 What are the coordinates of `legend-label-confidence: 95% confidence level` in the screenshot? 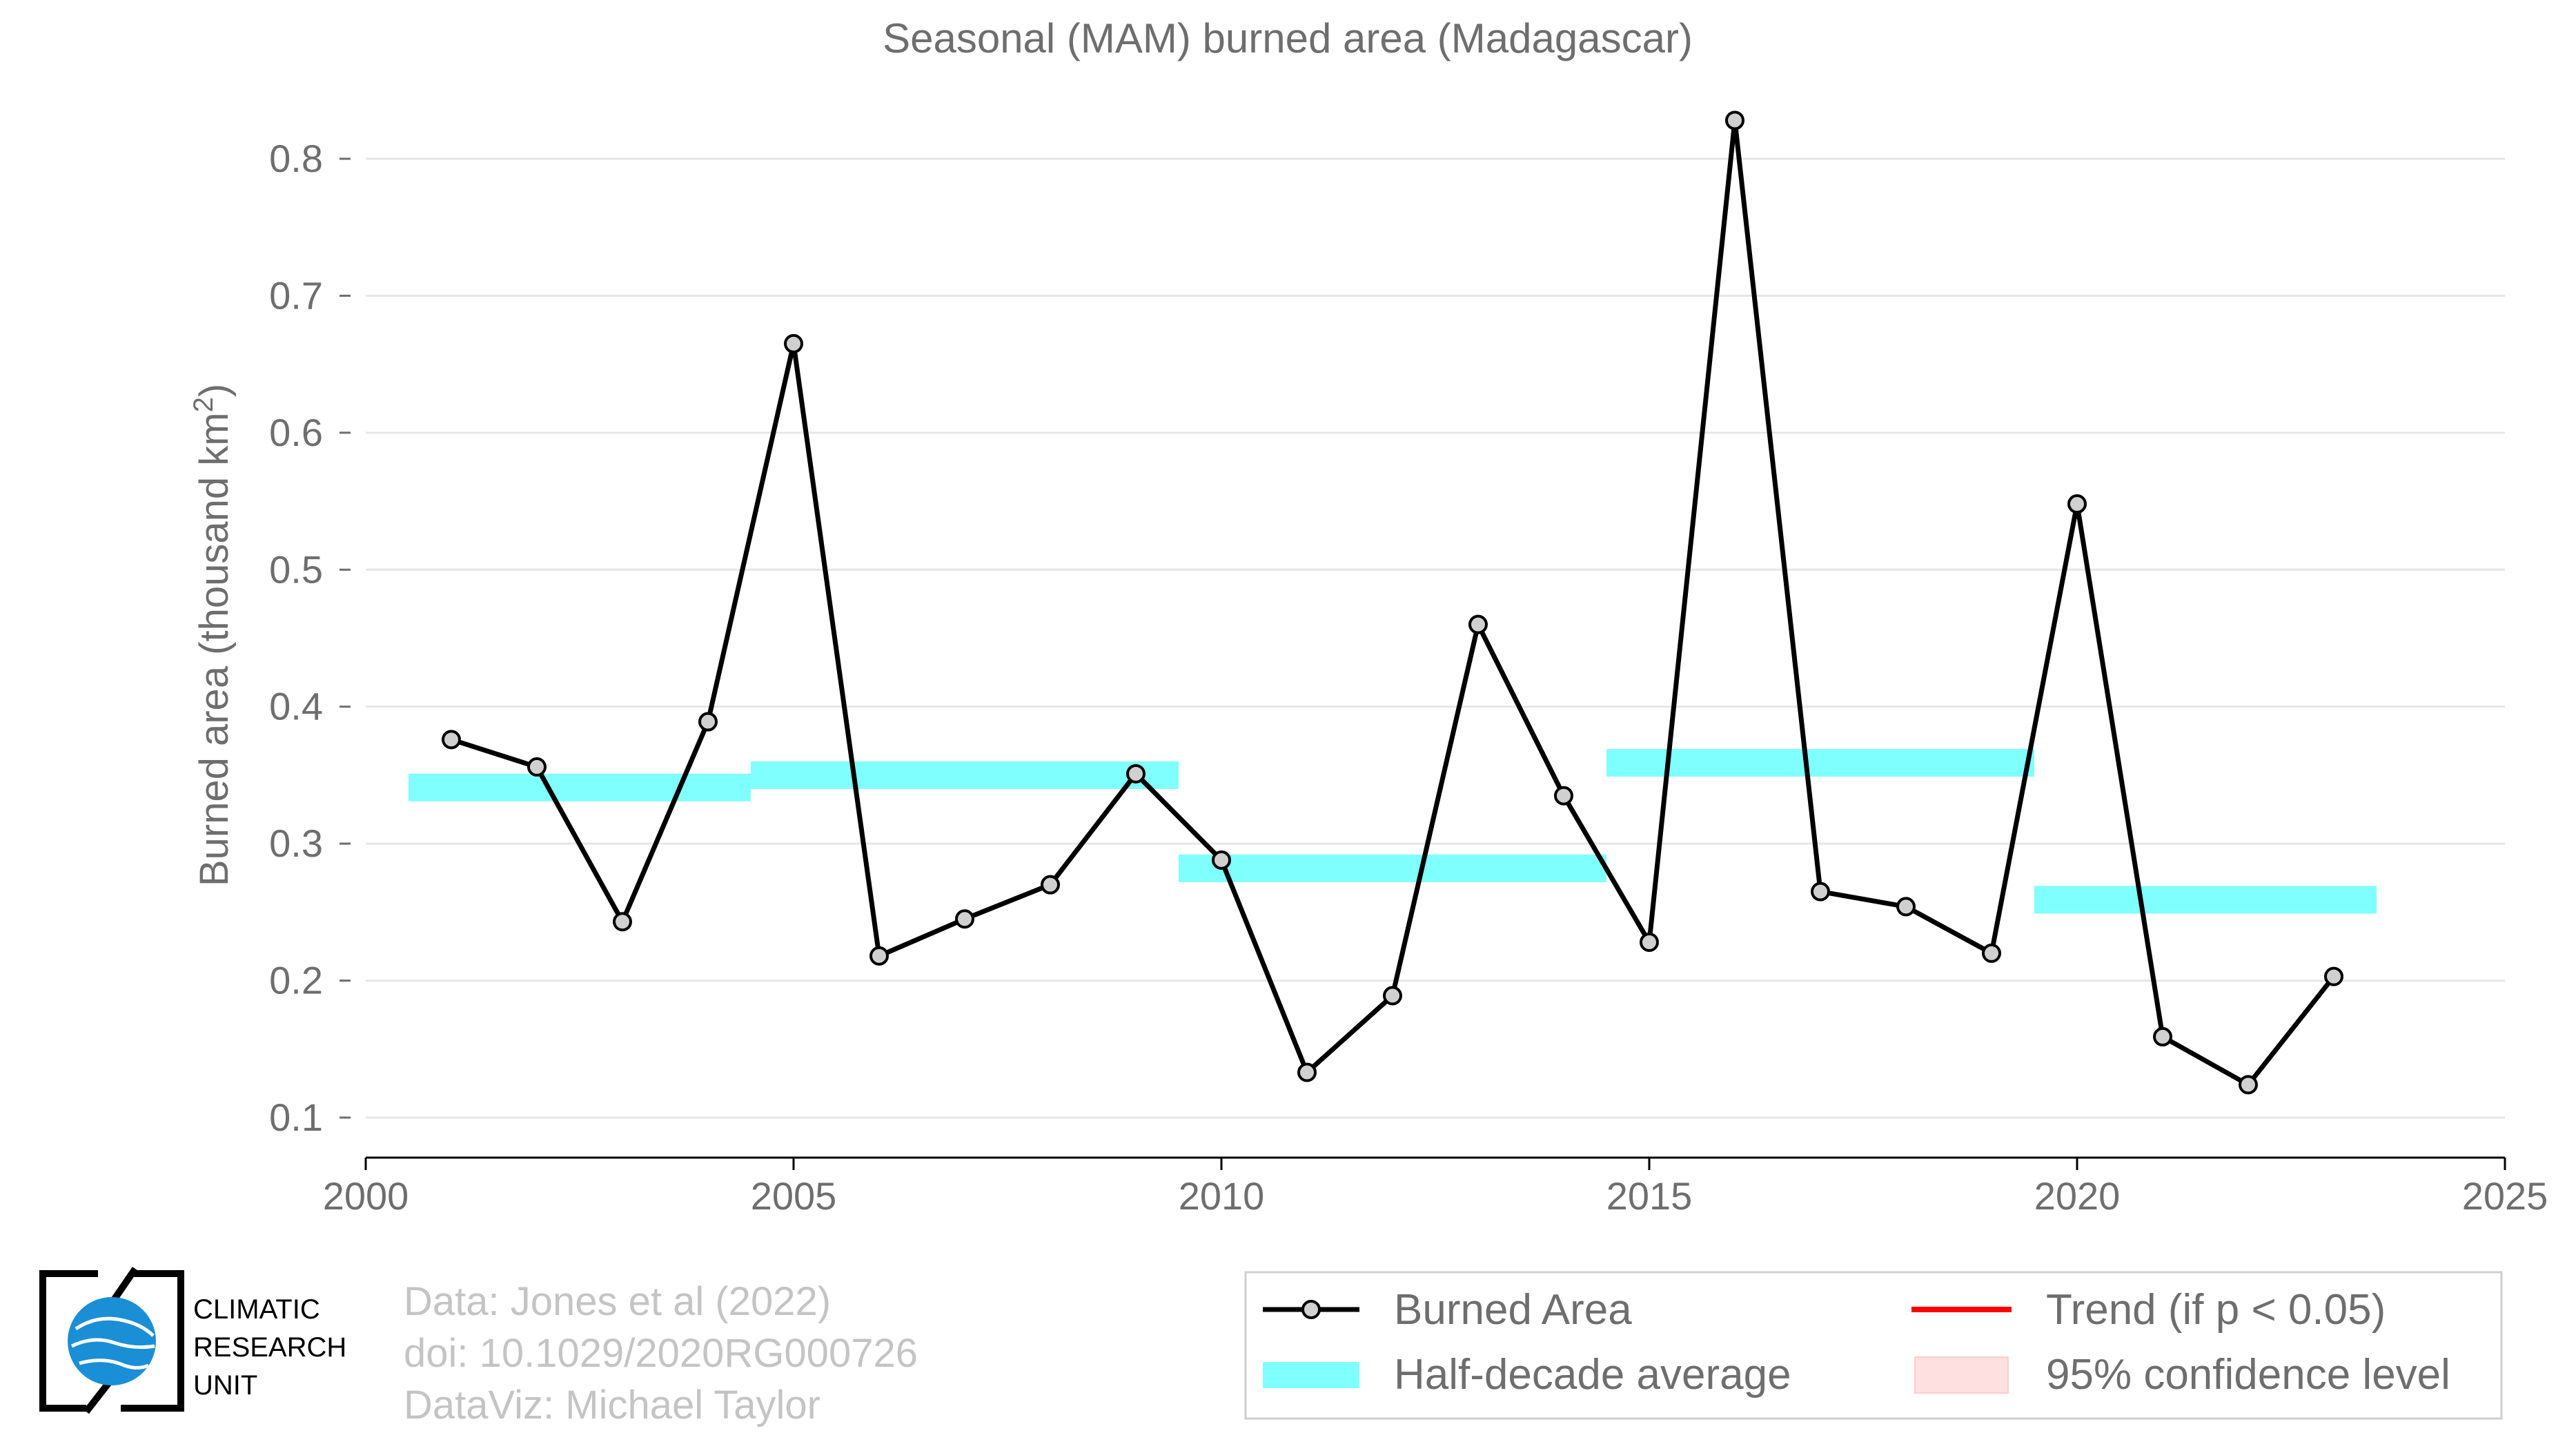 It's located at (2248, 1375).